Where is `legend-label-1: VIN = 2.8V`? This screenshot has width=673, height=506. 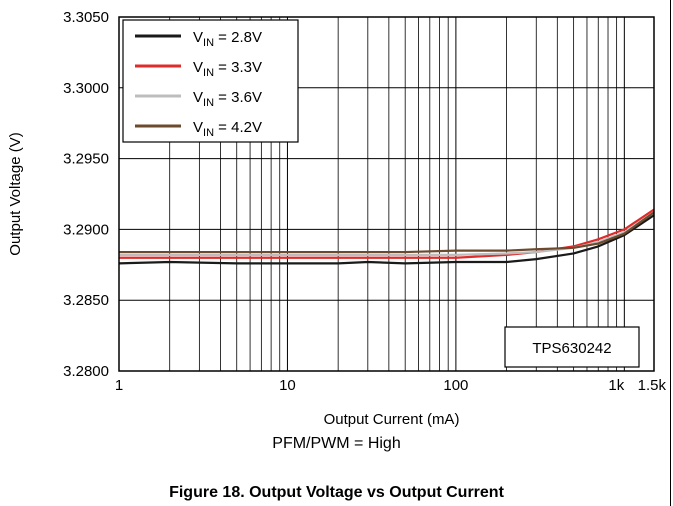 legend-label-1: VIN = 2.8V is located at coordinates (227, 39).